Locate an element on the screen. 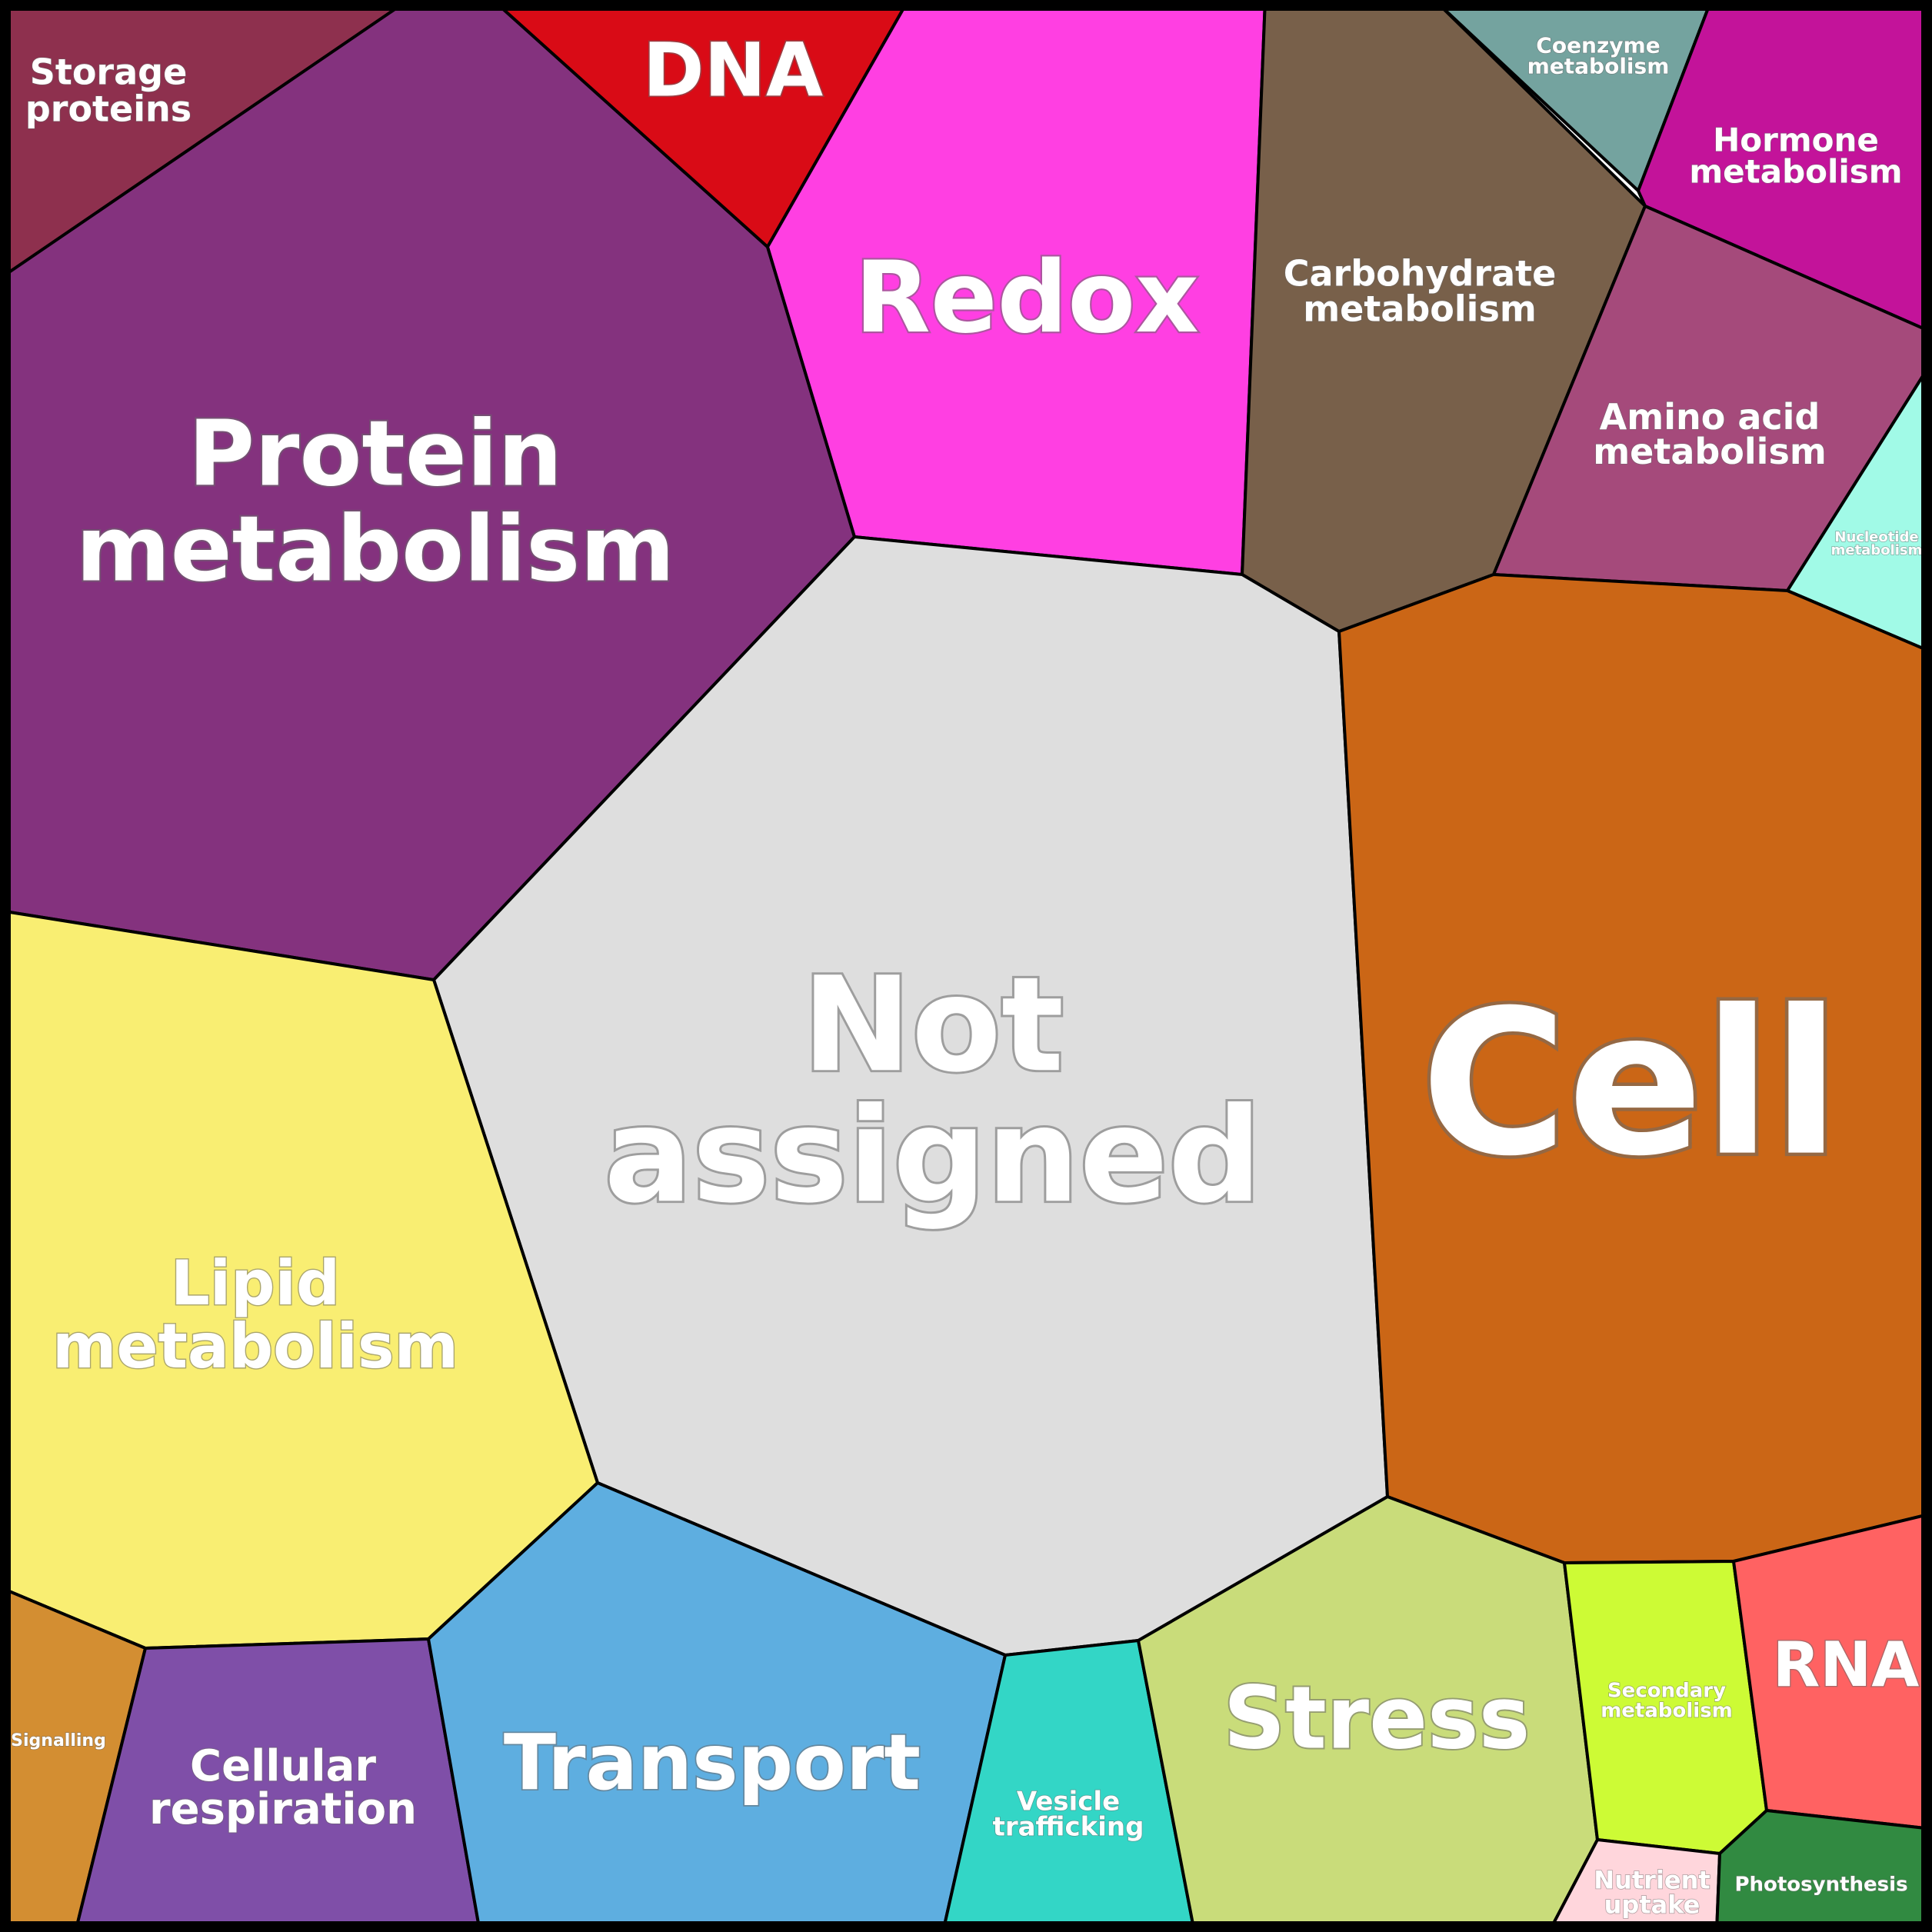 This screenshot has height=1932, width=1932. region-nutrient-uptake is located at coordinates (1634, 1885).